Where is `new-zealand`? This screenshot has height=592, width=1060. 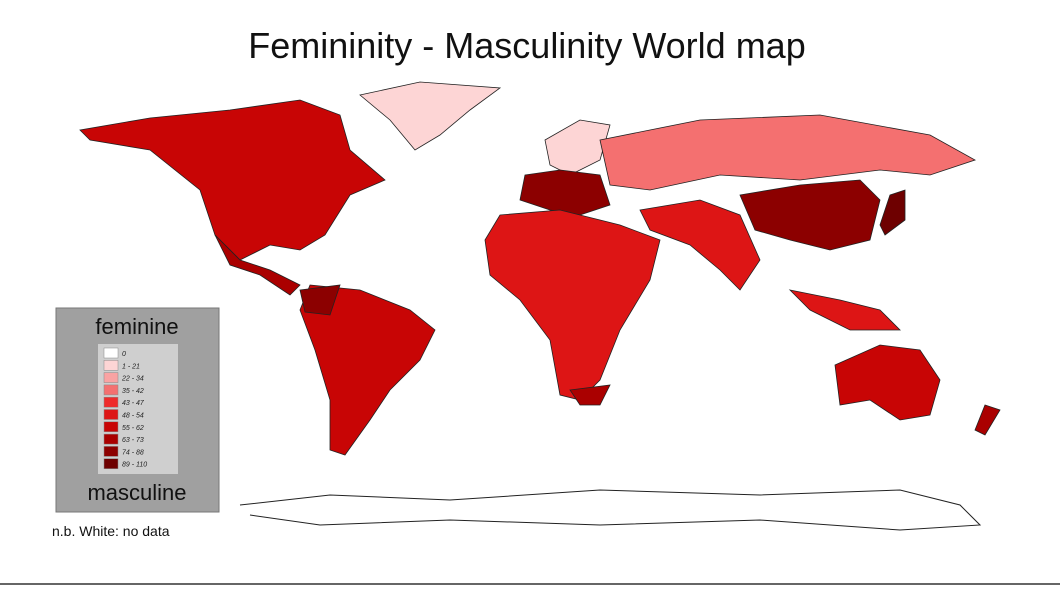 new-zealand is located at coordinates (987, 420).